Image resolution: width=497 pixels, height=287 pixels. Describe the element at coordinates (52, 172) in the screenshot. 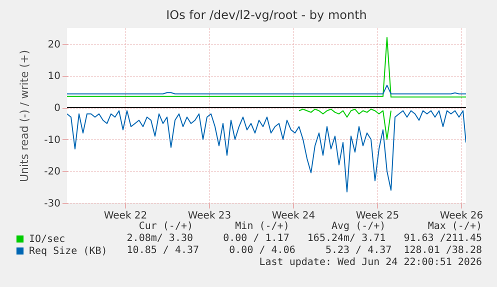

I see `y-tick-label: -20` at that location.